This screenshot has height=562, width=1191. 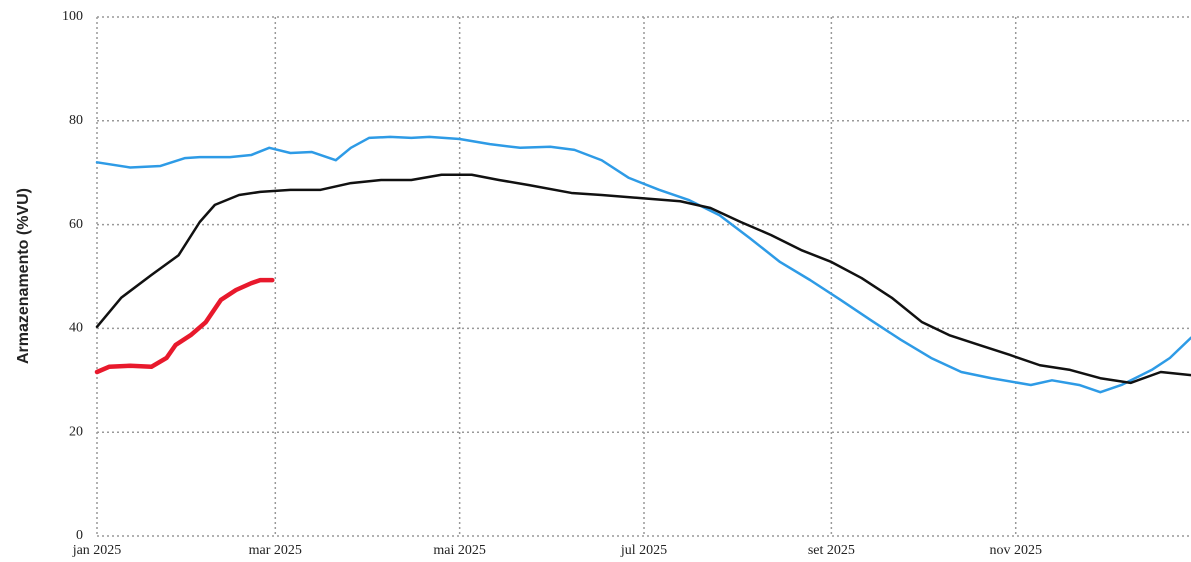 I want to click on x-tick-label: jul 2025, so click(x=643, y=550).